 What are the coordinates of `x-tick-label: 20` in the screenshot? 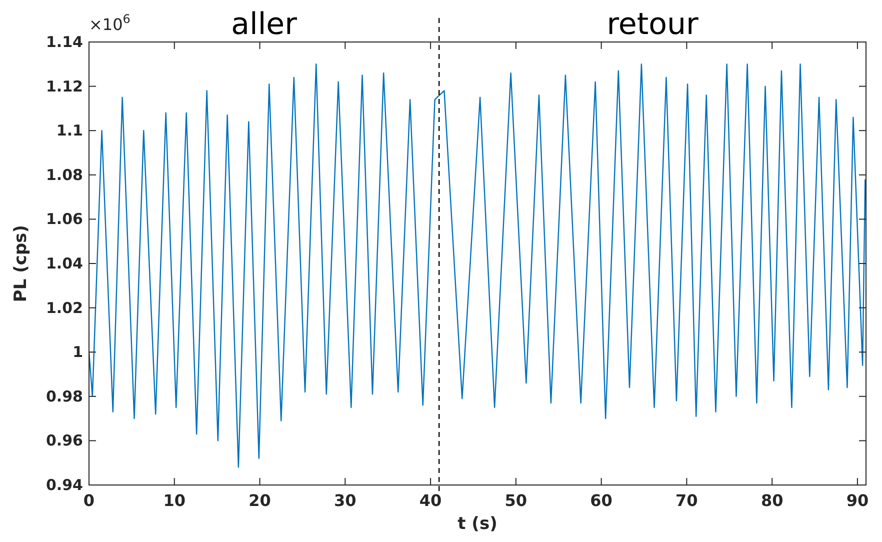 It's located at (259, 500).